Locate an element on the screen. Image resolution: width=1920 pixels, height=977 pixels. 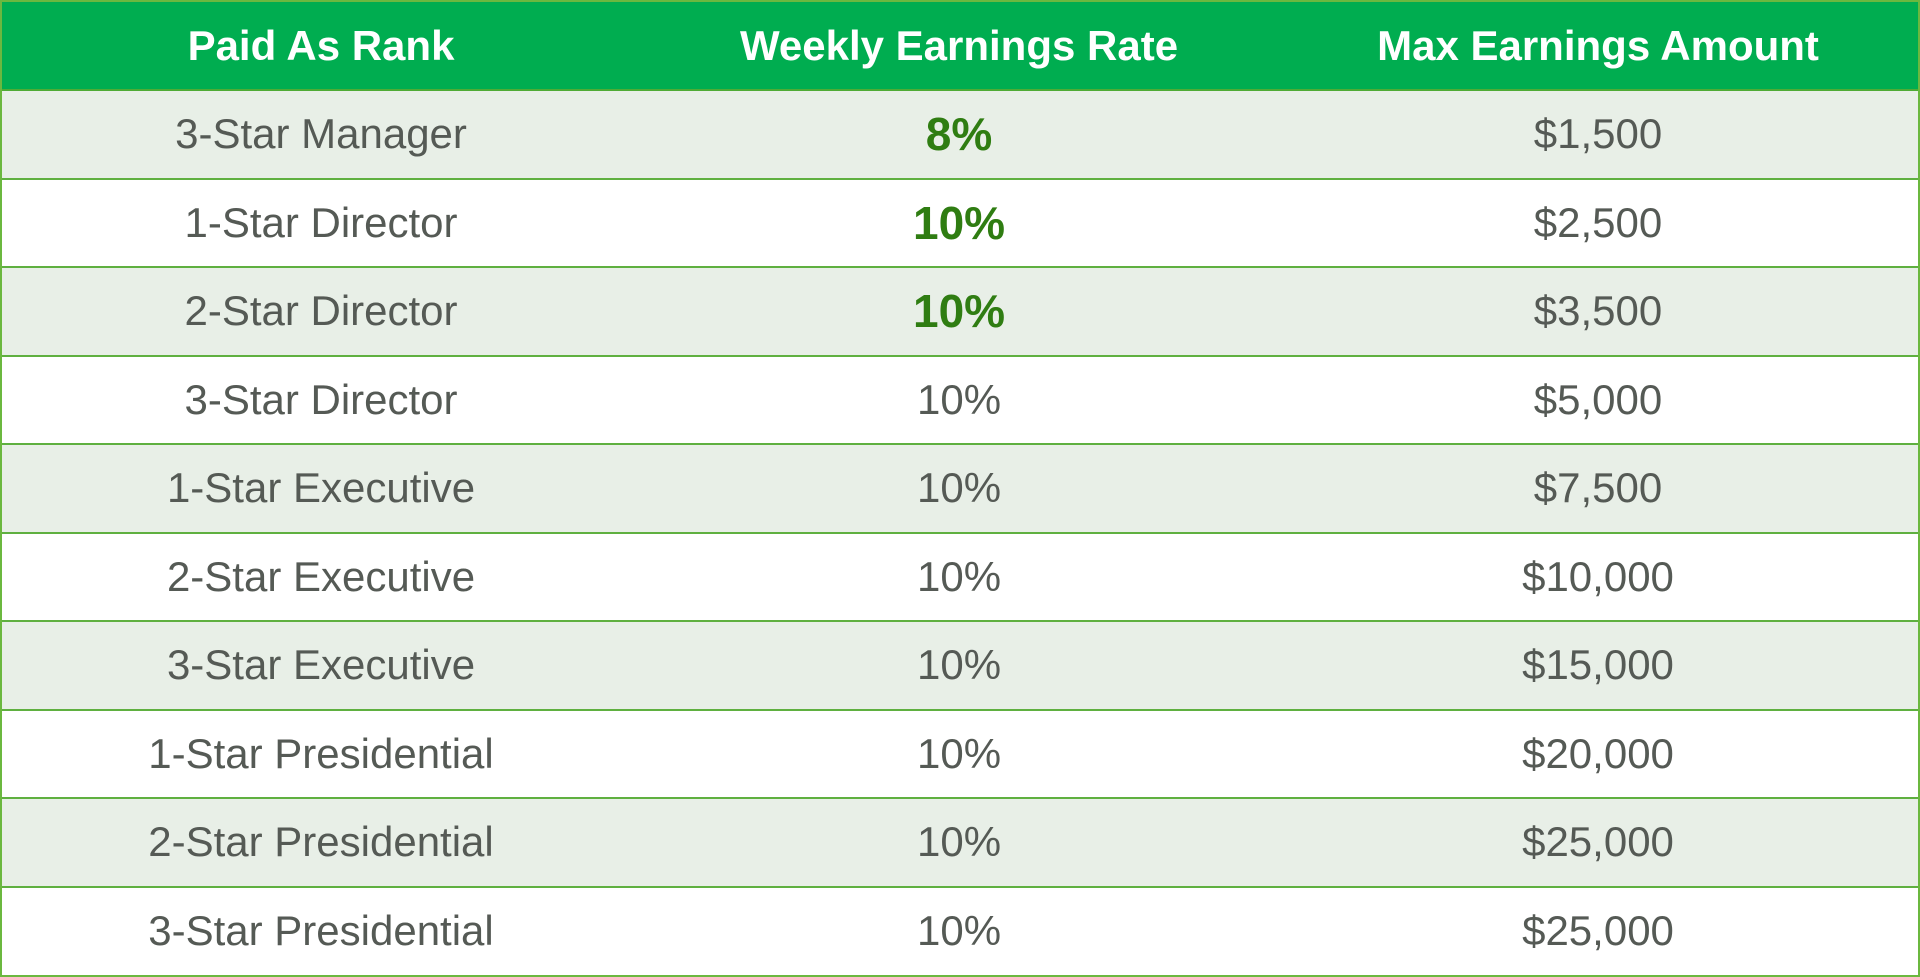
header-paid-as-rank: Paid As Rank is located at coordinates (321, 46).